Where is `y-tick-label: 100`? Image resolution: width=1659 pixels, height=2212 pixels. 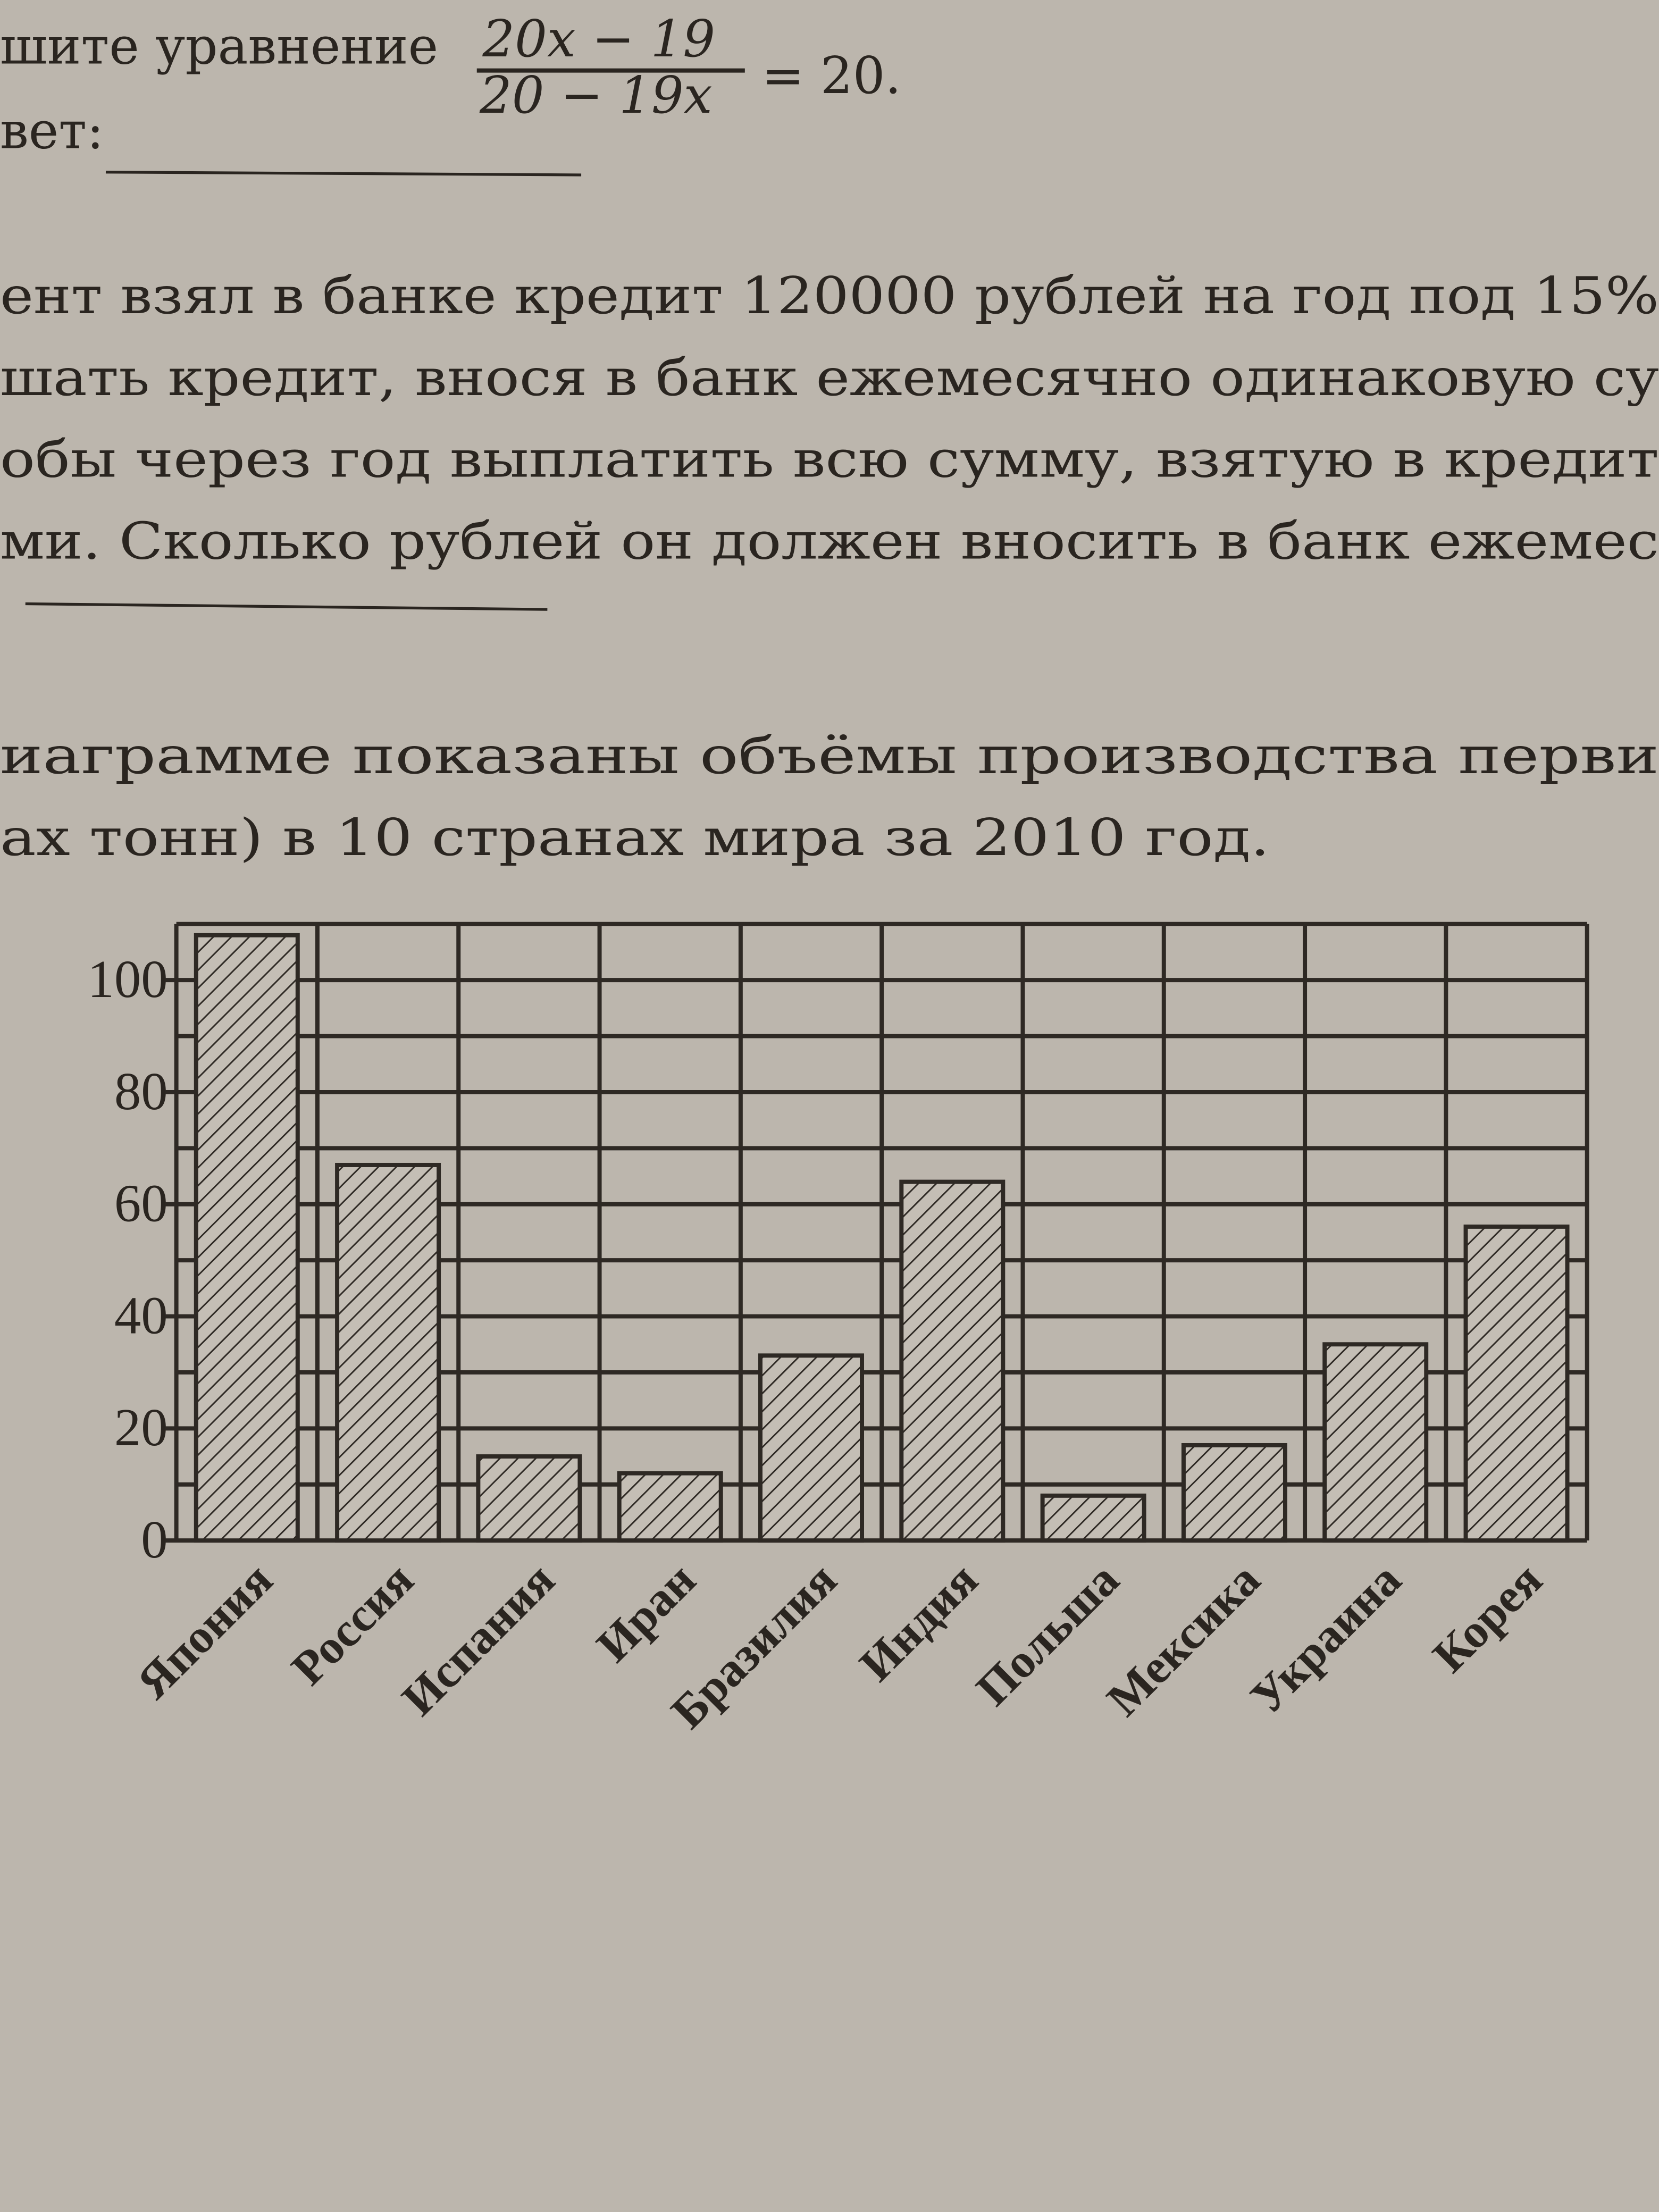 y-tick-label: 100 is located at coordinates (128, 979).